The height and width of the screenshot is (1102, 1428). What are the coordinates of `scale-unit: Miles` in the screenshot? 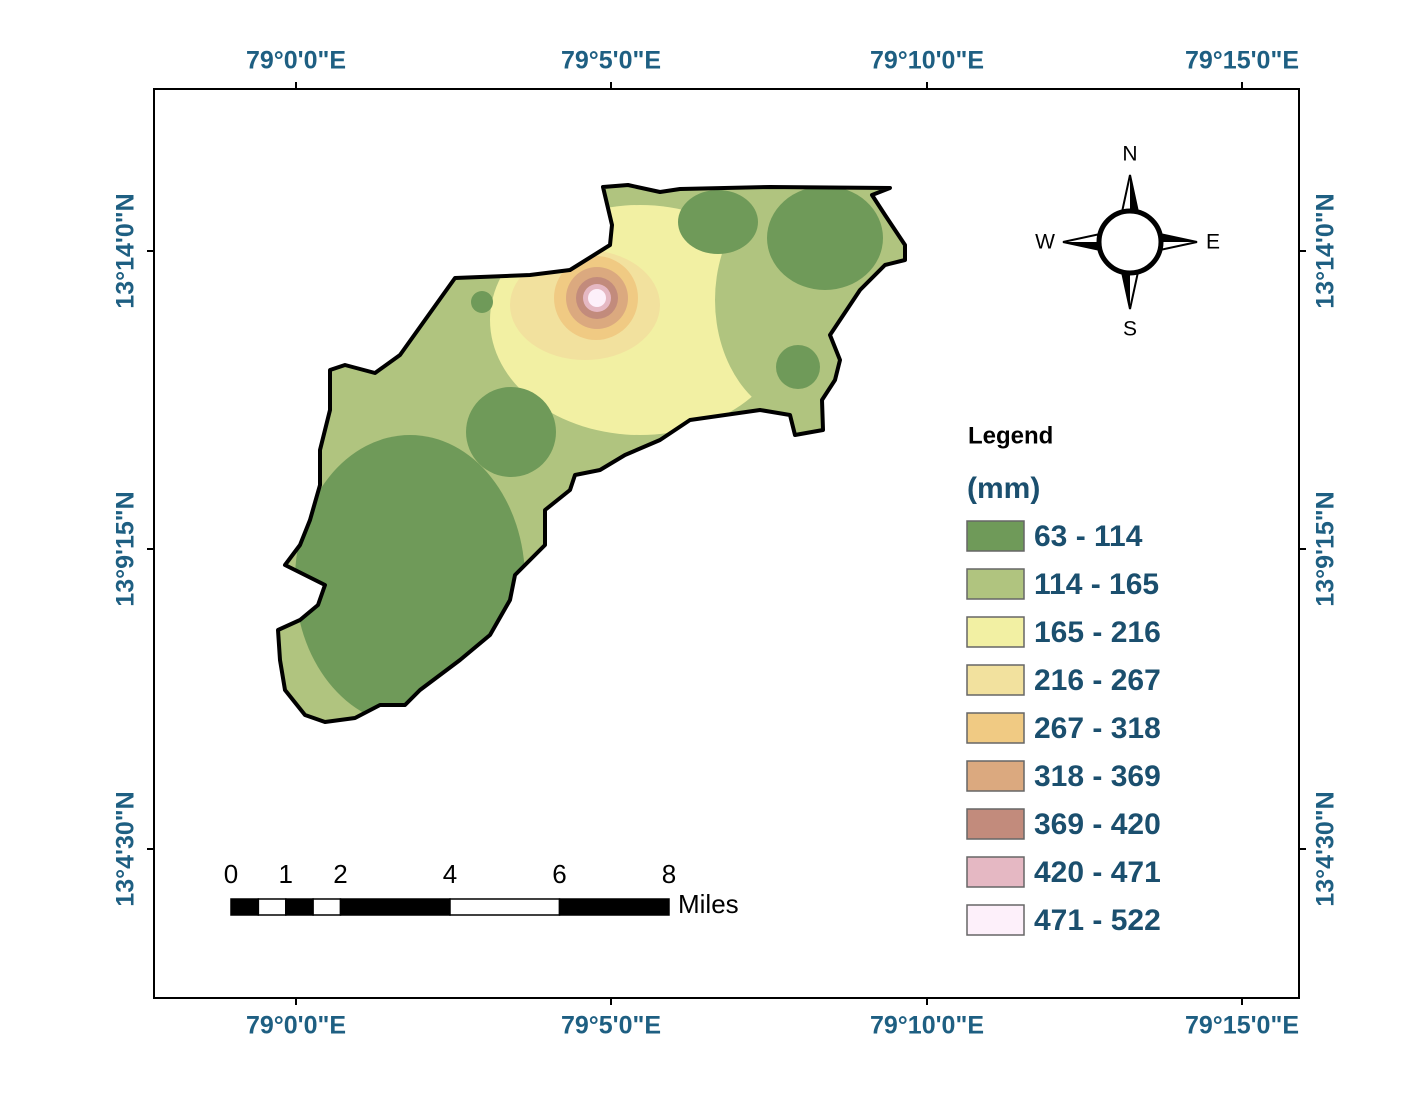 It's located at (708, 904).